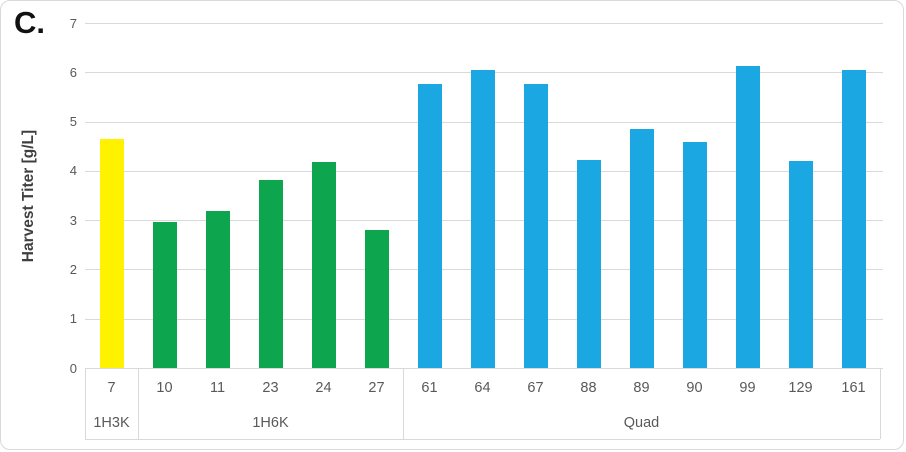  I want to click on x-axis-label-89: 89, so click(641, 388).